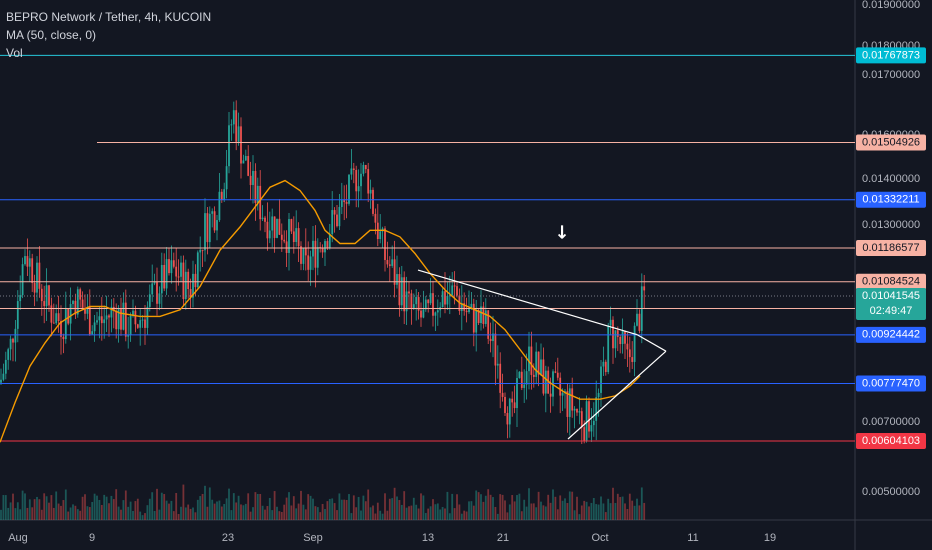 Image resolution: width=932 pixels, height=550 pixels. What do you see at coordinates (890, 200) in the screenshot?
I see `price-tag: 0.01332211` at bounding box center [890, 200].